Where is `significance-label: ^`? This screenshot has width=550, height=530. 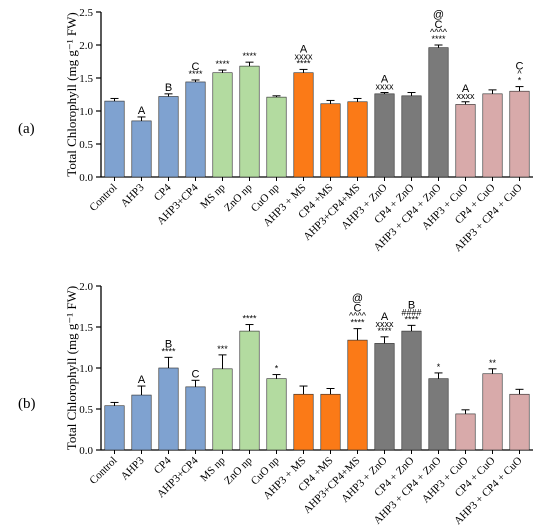 significance-label: ^ is located at coordinates (519, 74).